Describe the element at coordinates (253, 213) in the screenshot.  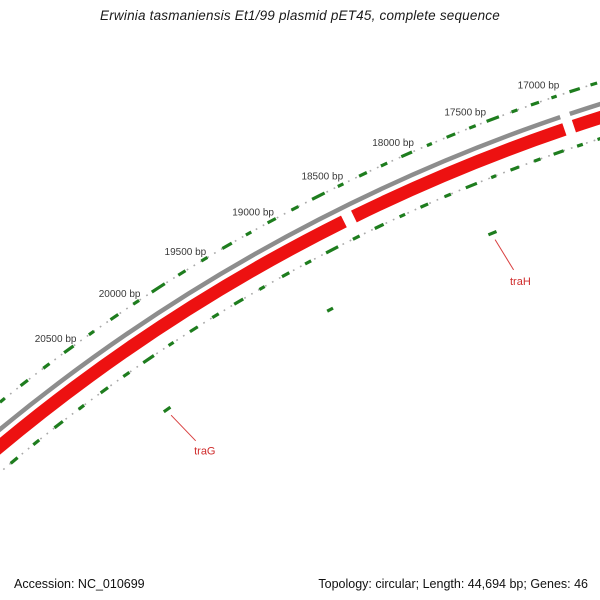
I see `ruler-label: 19000 bp` at that location.